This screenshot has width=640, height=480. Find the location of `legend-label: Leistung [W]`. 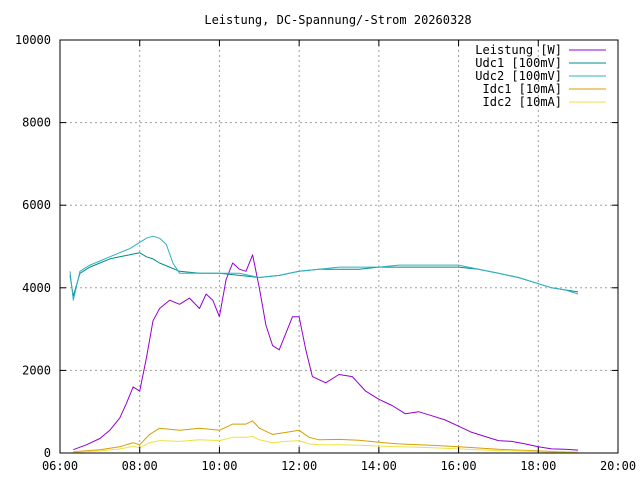

legend-label: Leistung [W] is located at coordinates (518, 50).